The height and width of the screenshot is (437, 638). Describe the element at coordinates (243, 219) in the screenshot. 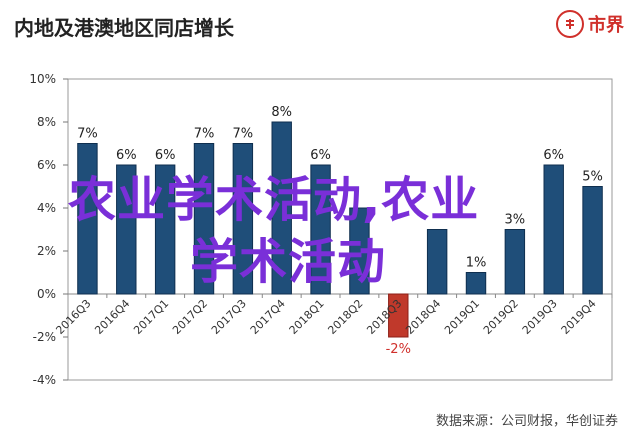

I see `bar-2017Q3` at that location.